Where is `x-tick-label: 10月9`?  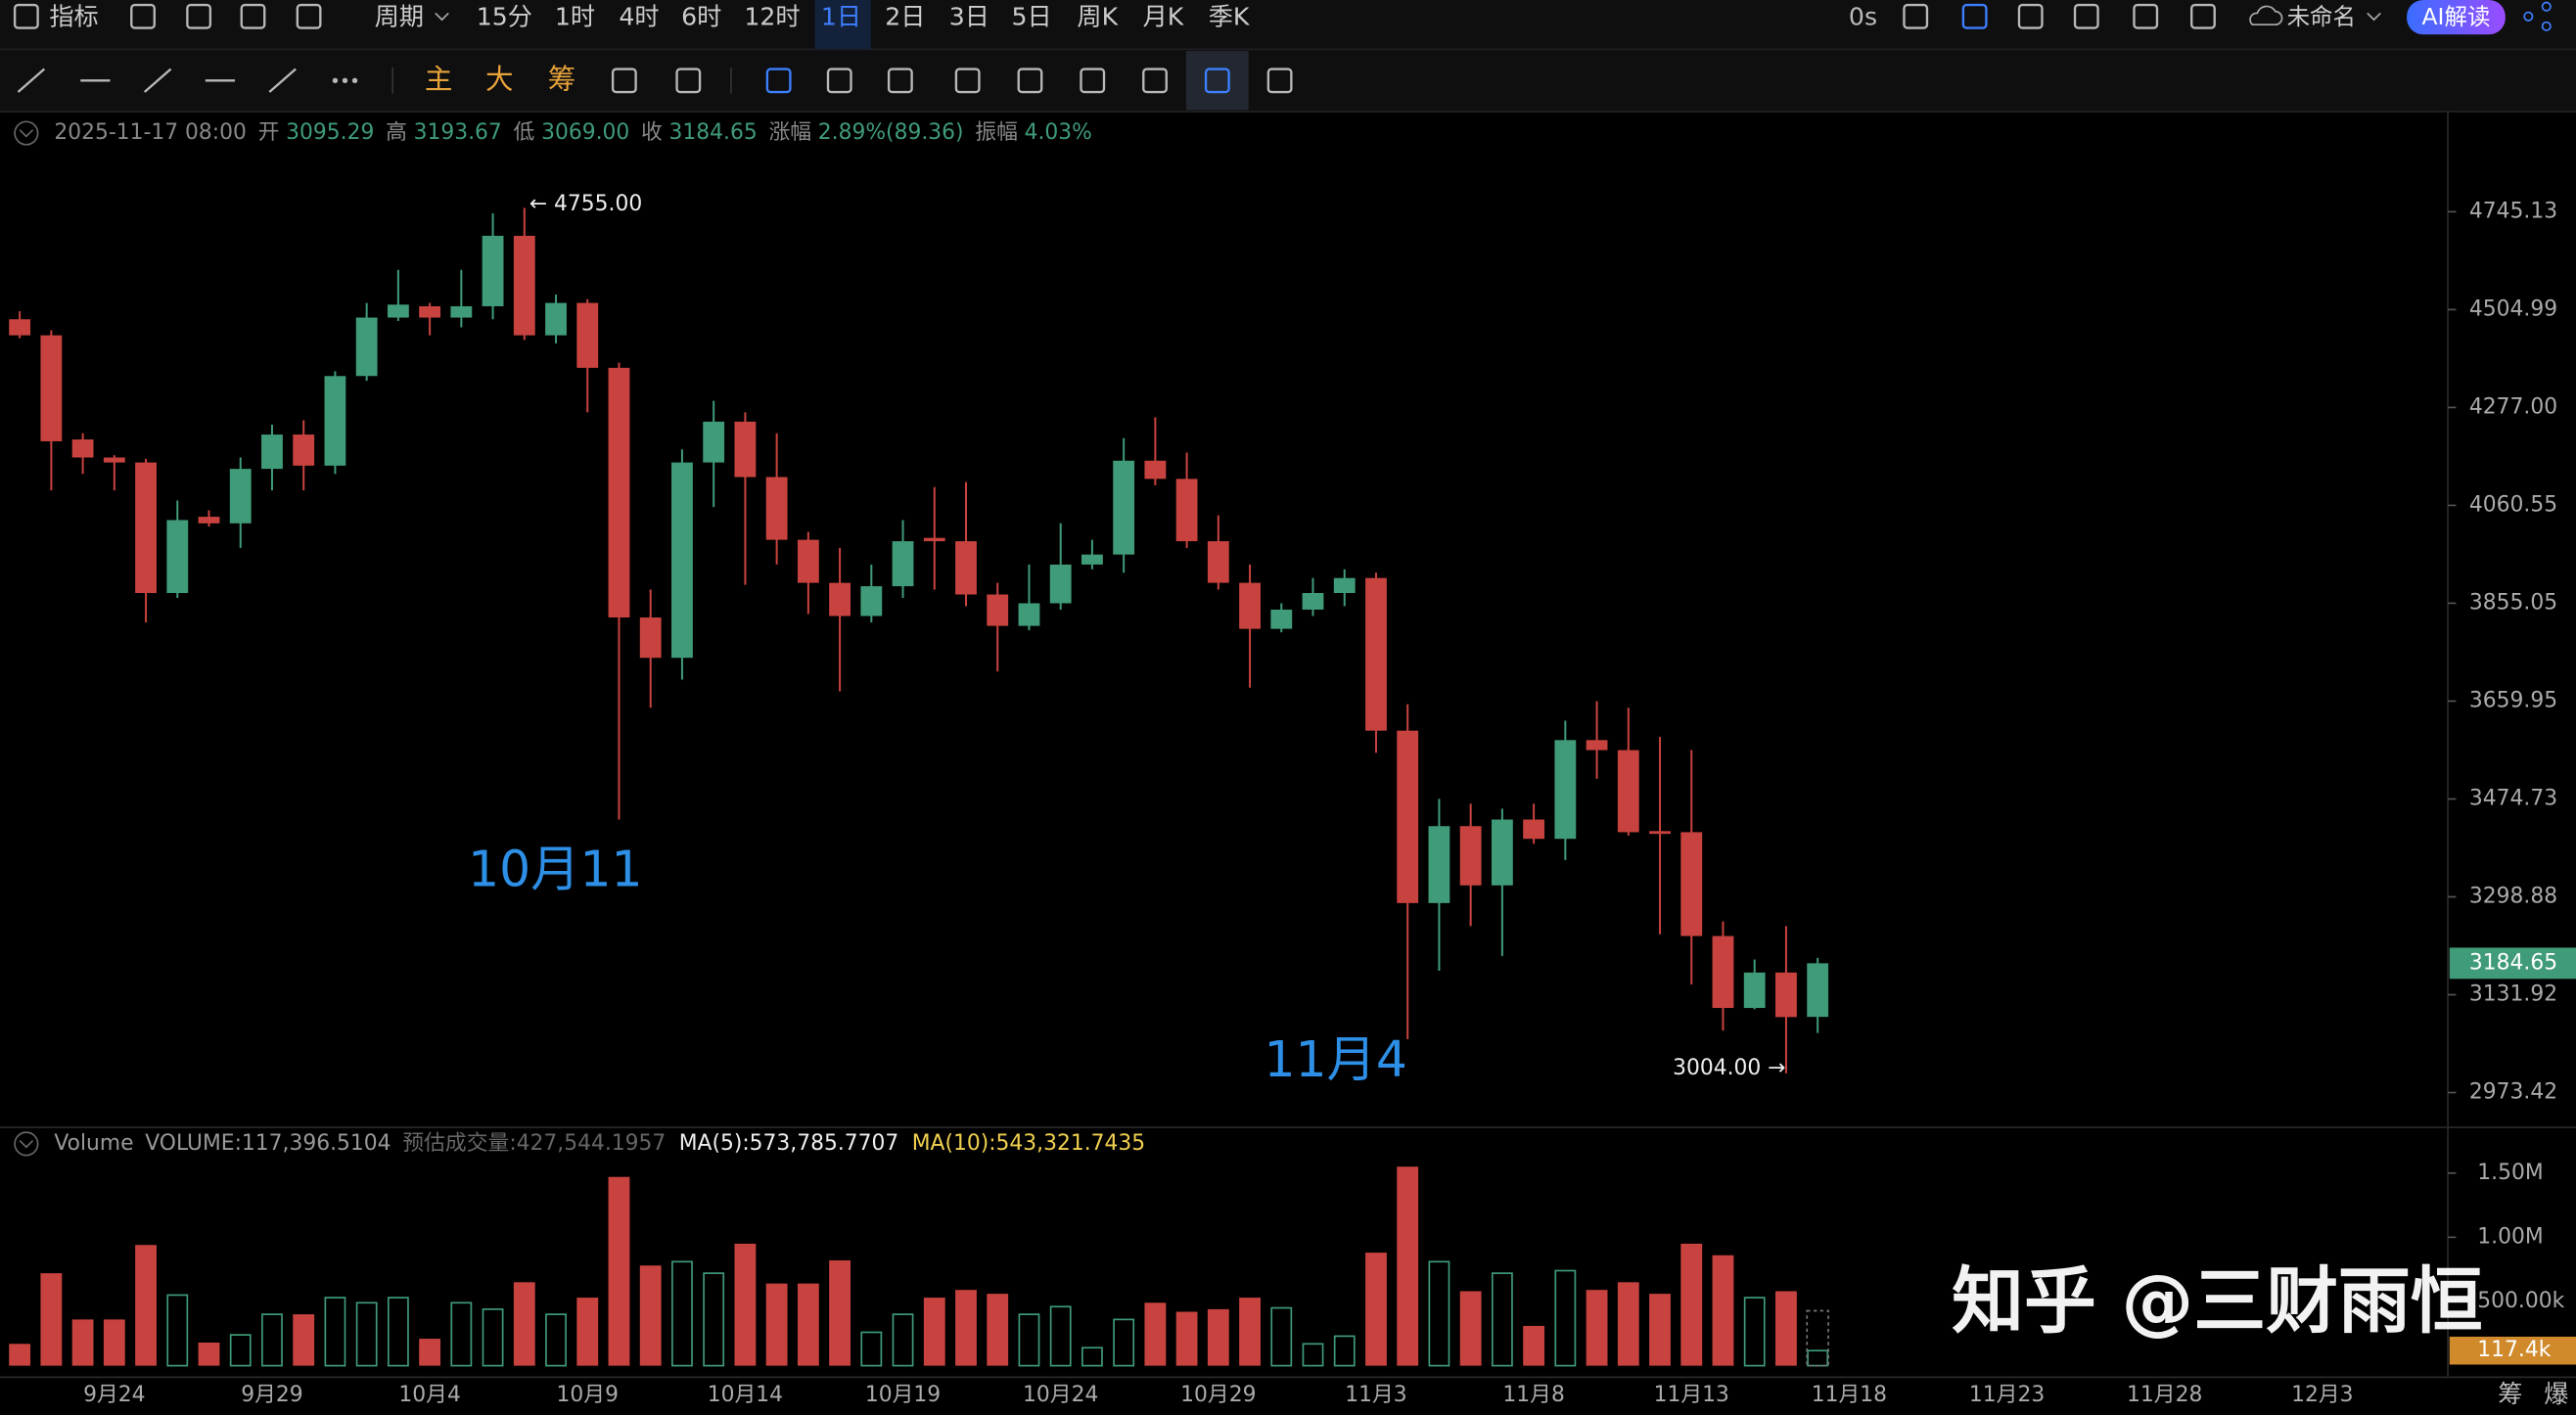 x-tick-label: 10月9 is located at coordinates (588, 1395).